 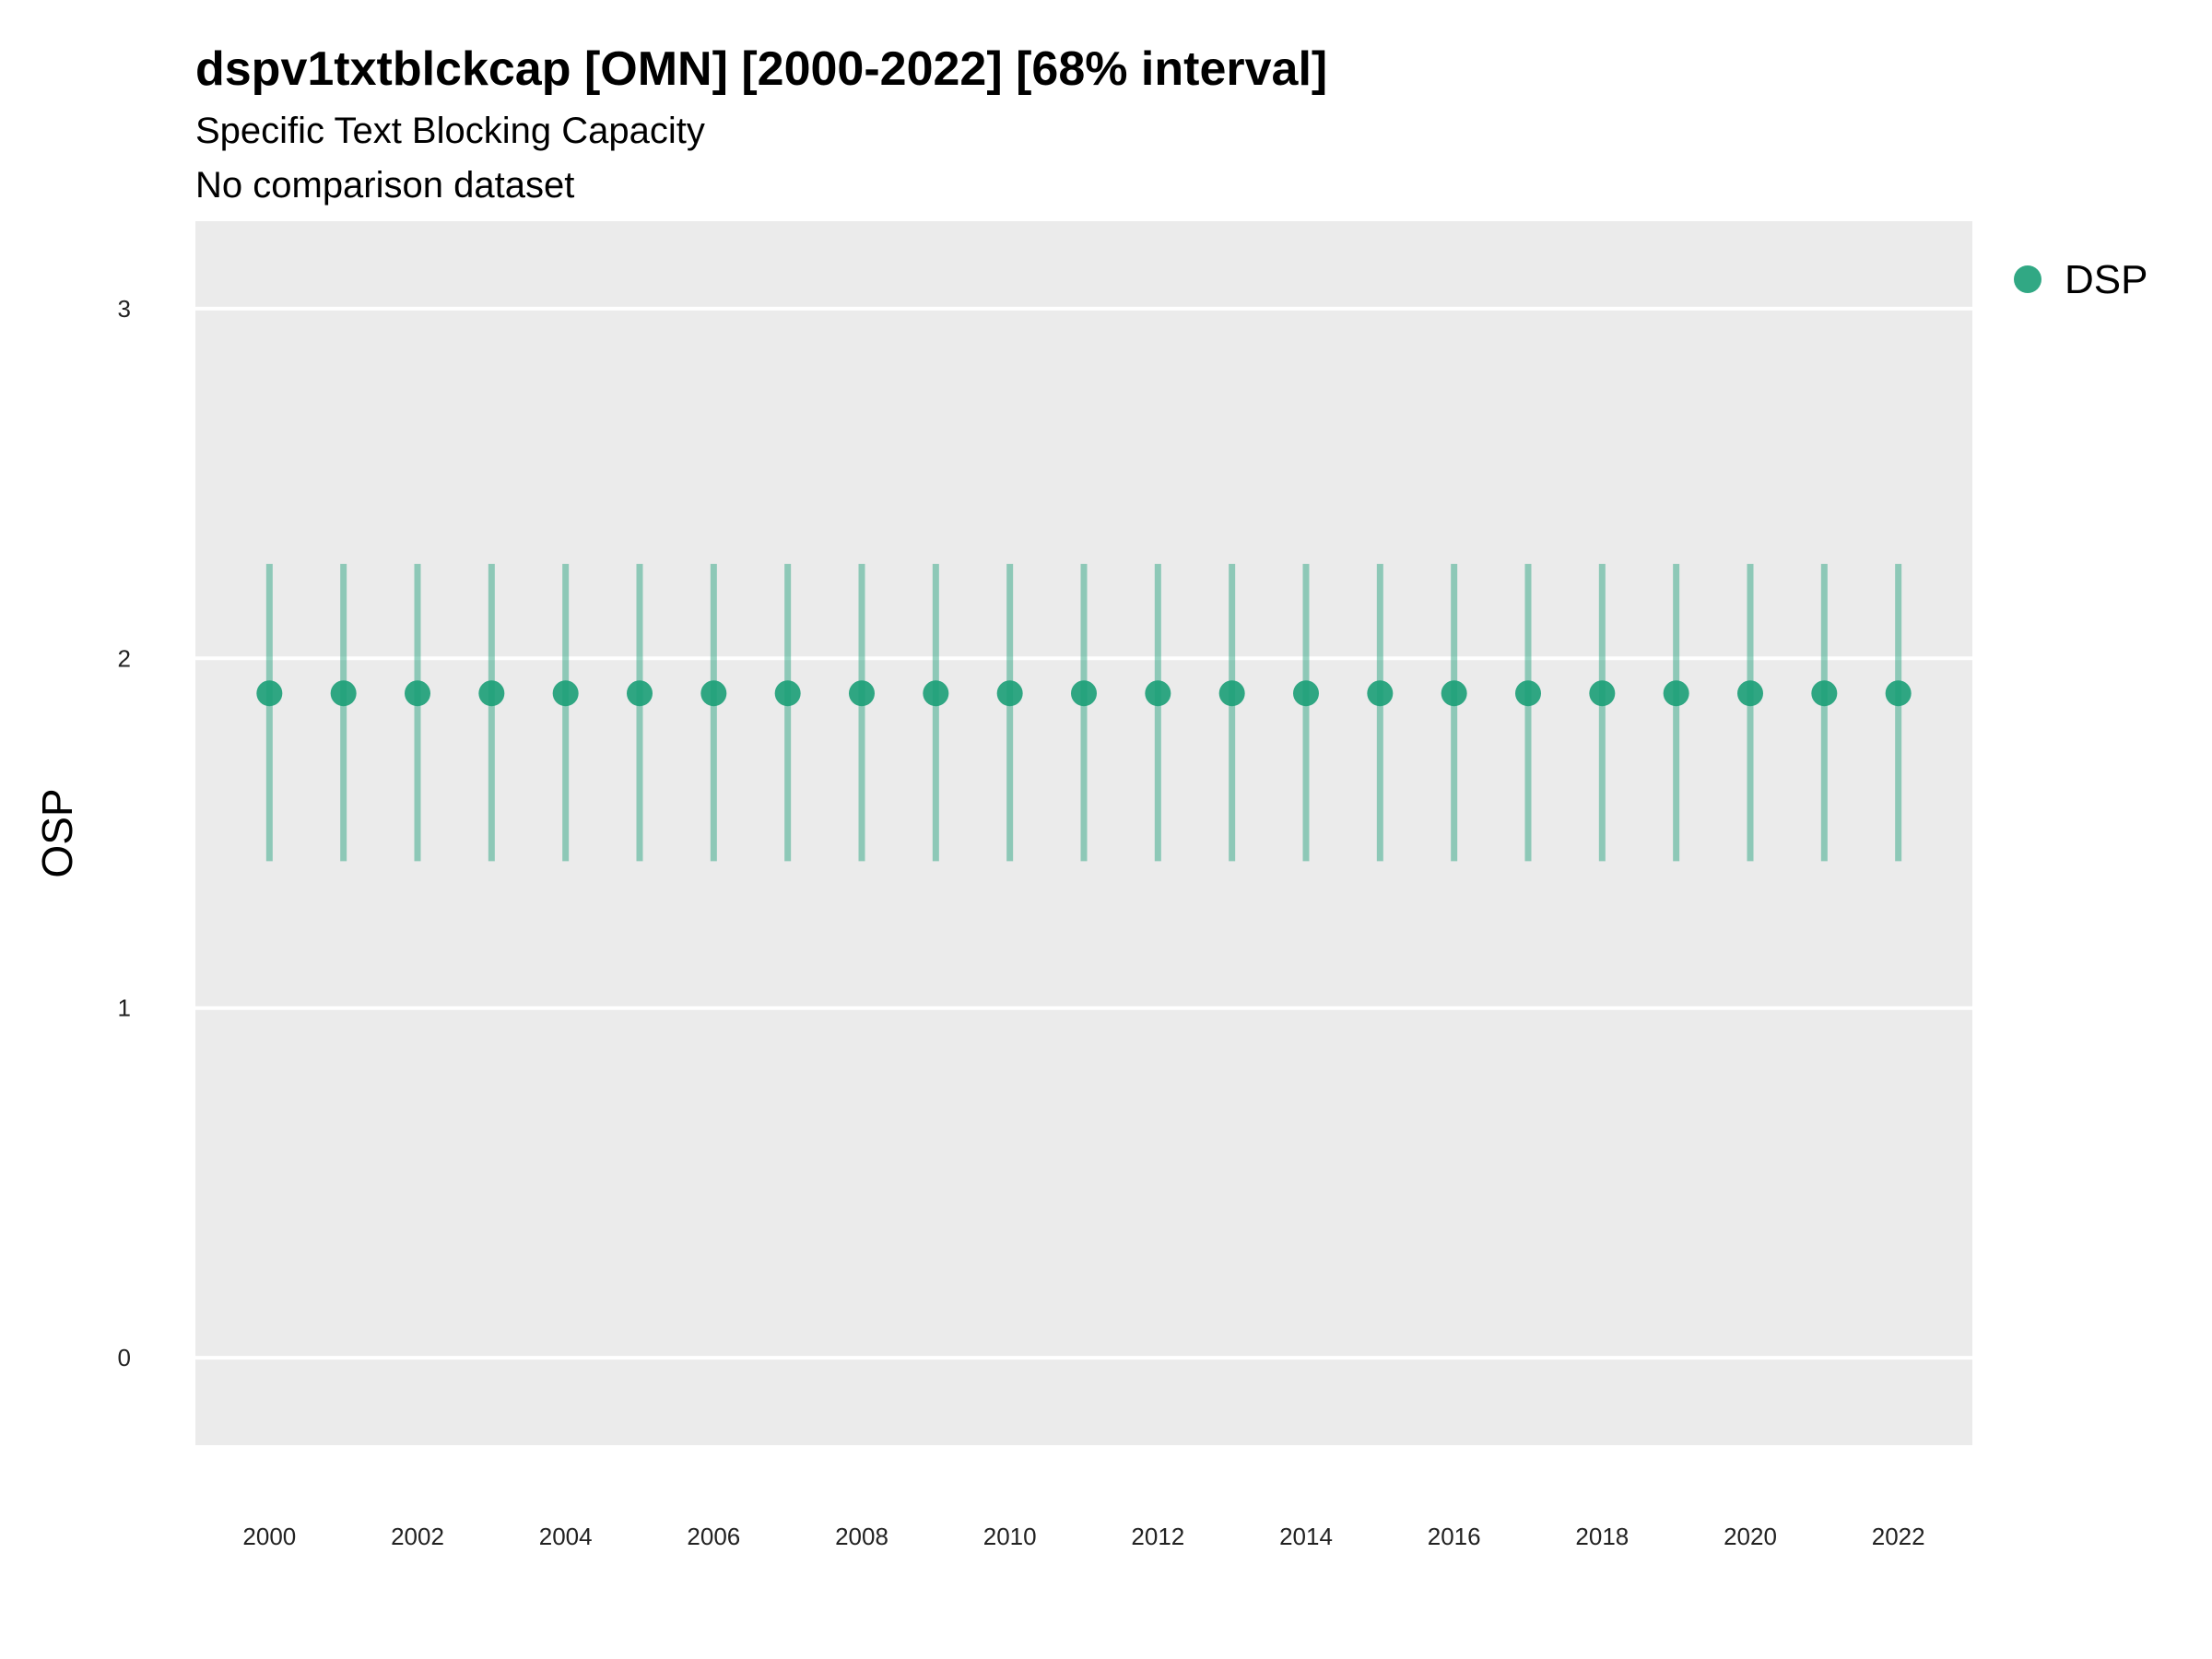 What do you see at coordinates (1306, 693) in the screenshot?
I see `point-2014` at bounding box center [1306, 693].